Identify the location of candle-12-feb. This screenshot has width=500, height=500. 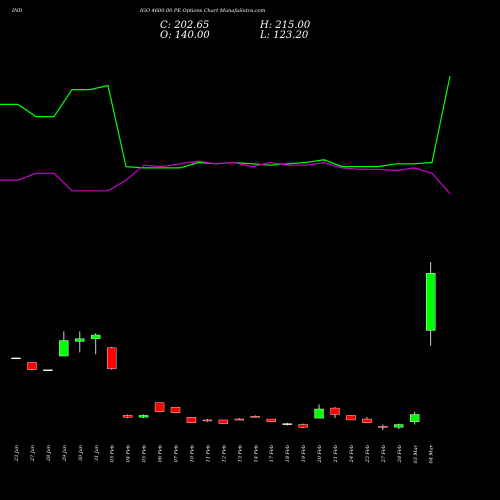
(223, 421).